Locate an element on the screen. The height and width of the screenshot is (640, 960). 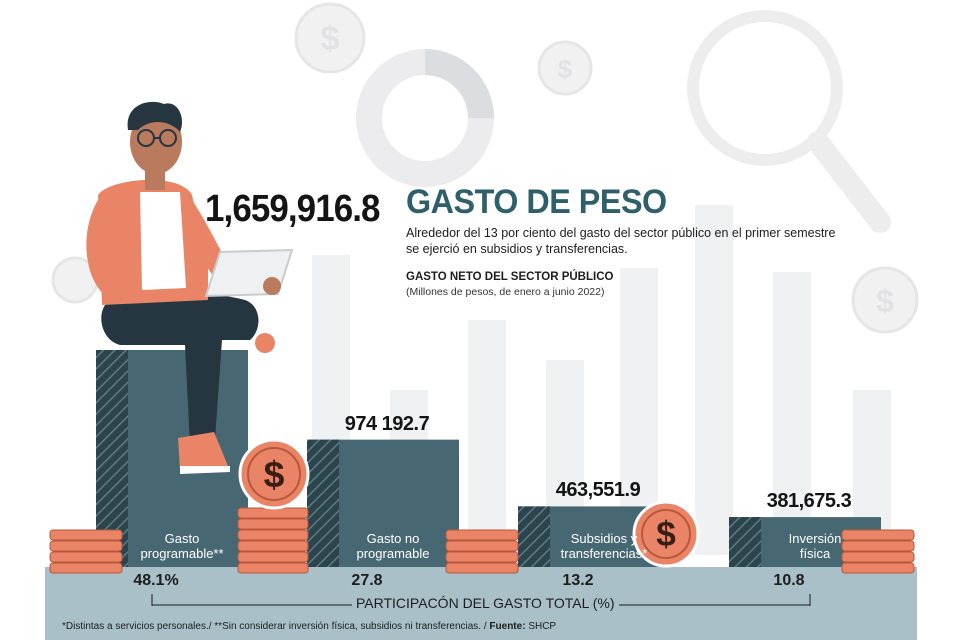
headline-title: GASTO DE PESO is located at coordinates (536, 202).